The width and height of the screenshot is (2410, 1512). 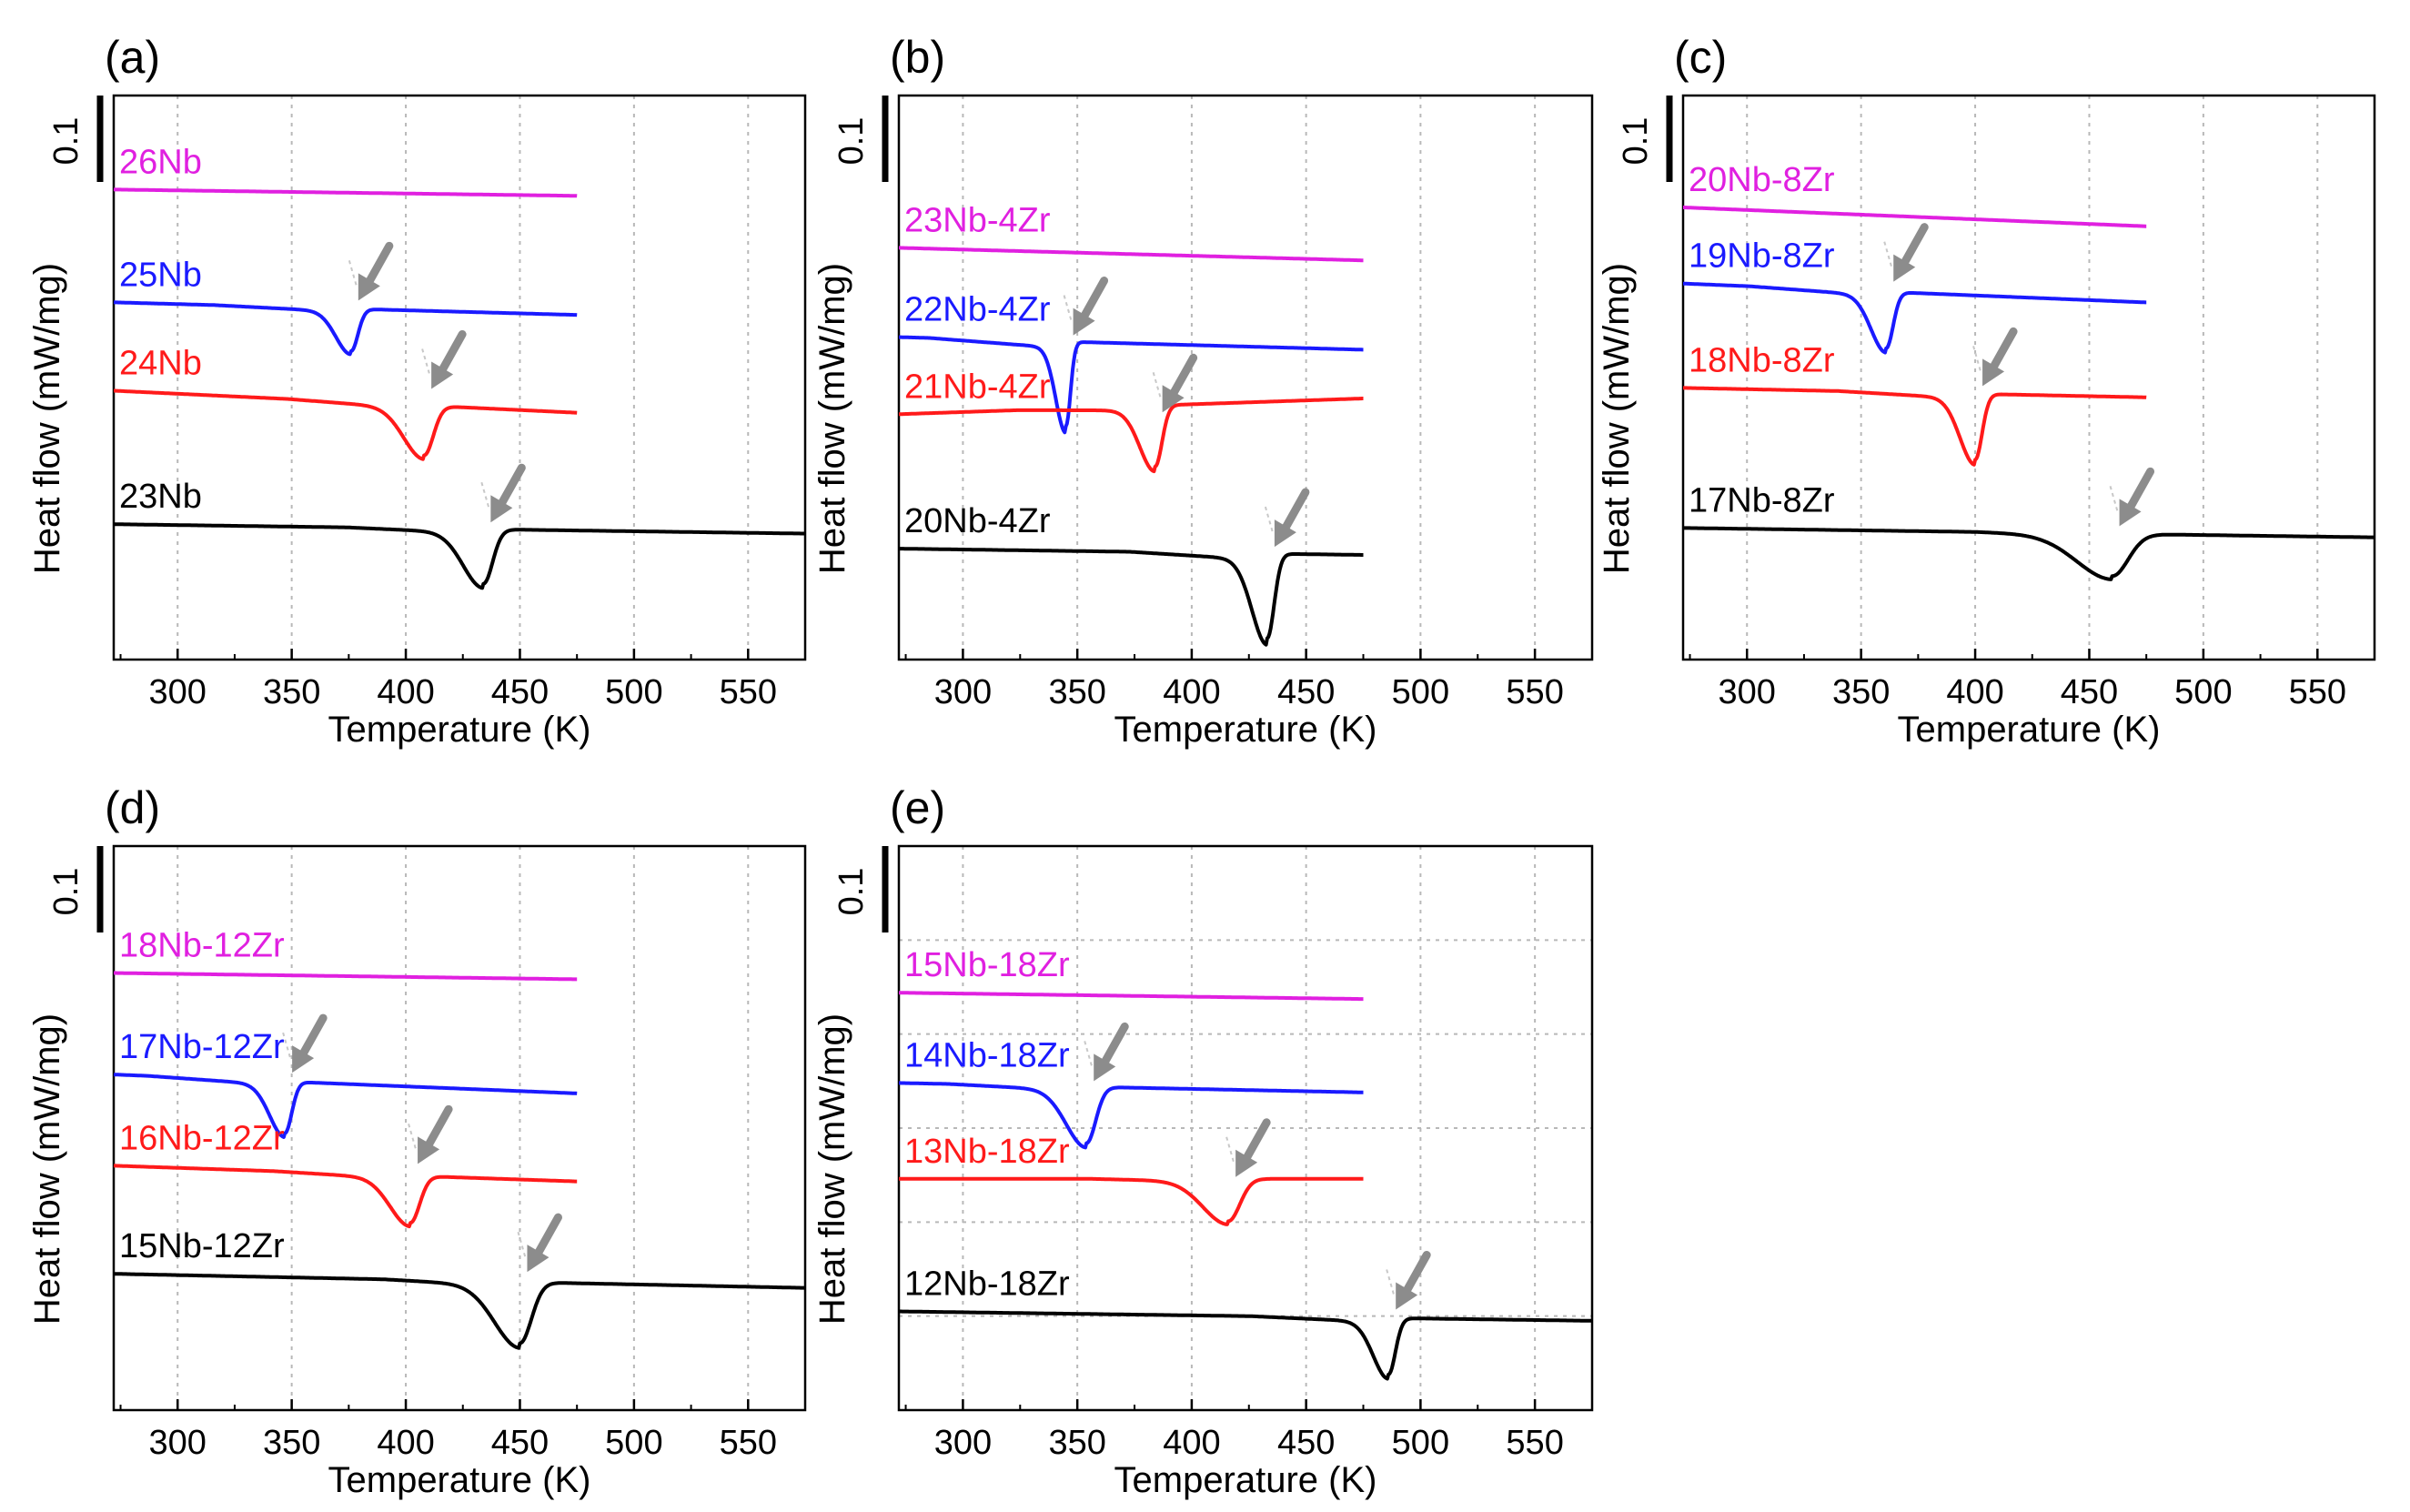 I want to click on series-15Nb-12Zr: 15Nb-12Zr, so click(x=460, y=1282).